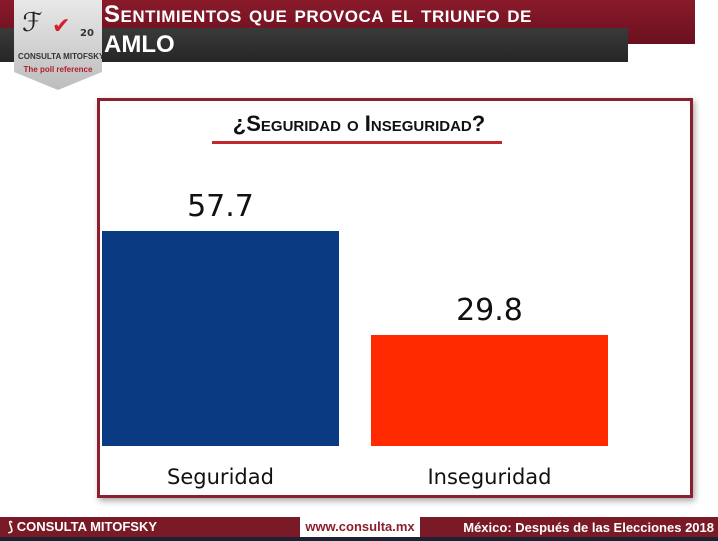  I want to click on footer-caption: México: Después de las Elecciones 2018, so click(588, 527).